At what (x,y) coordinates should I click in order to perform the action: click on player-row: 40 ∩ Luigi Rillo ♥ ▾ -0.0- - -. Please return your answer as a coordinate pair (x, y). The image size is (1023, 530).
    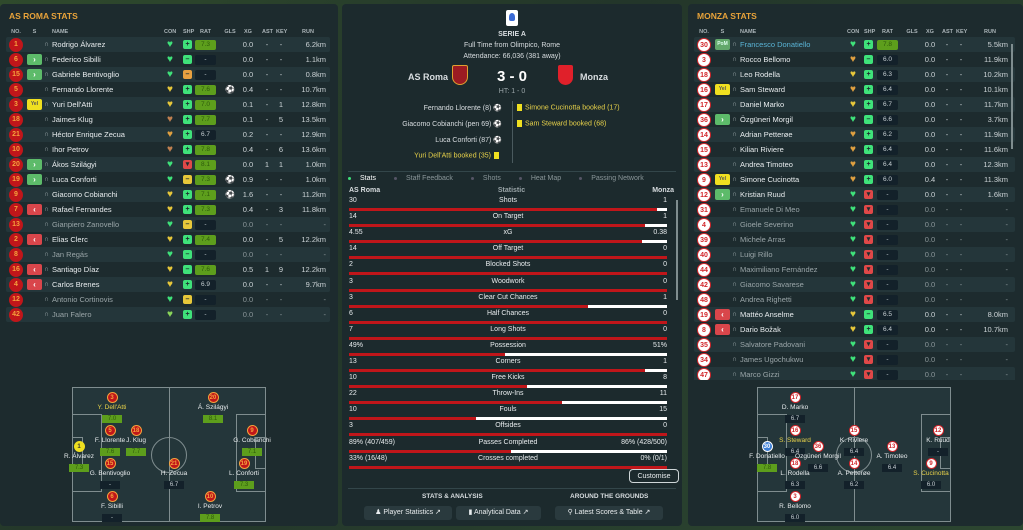
    Looking at the image, I should click on (854, 254).